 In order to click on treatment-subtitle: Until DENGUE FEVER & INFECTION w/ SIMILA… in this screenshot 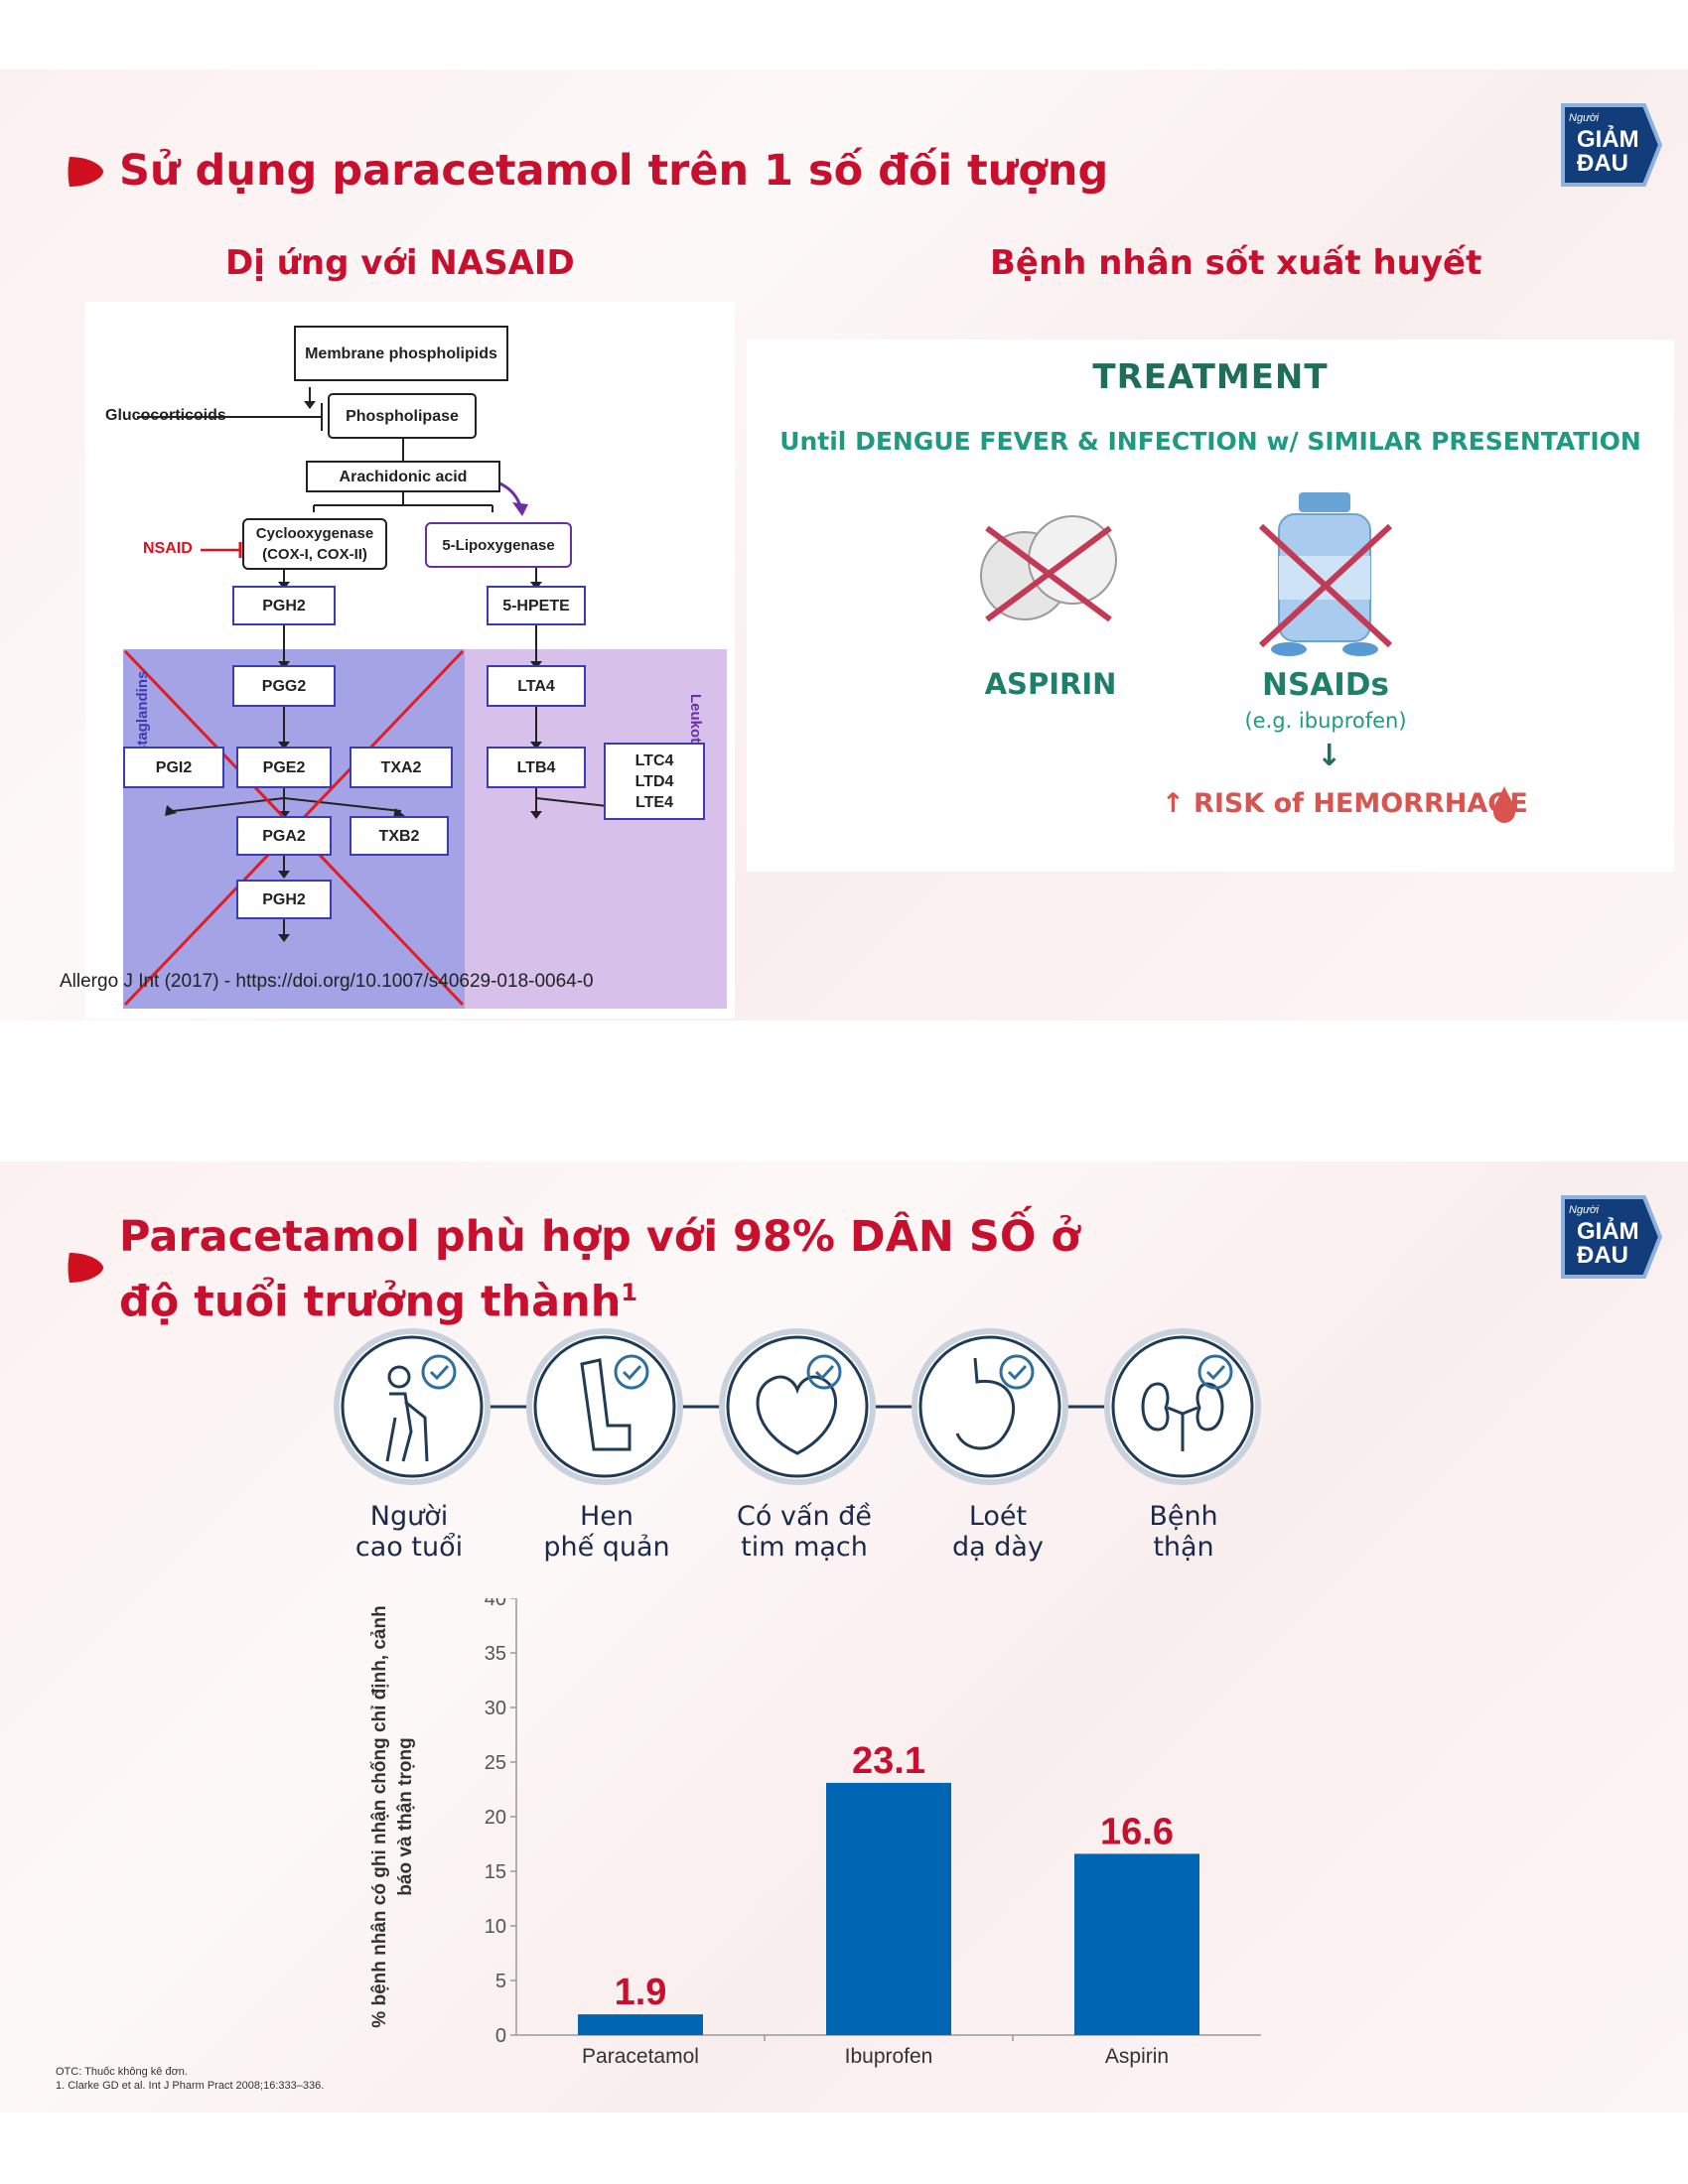, I will do `click(1210, 441)`.